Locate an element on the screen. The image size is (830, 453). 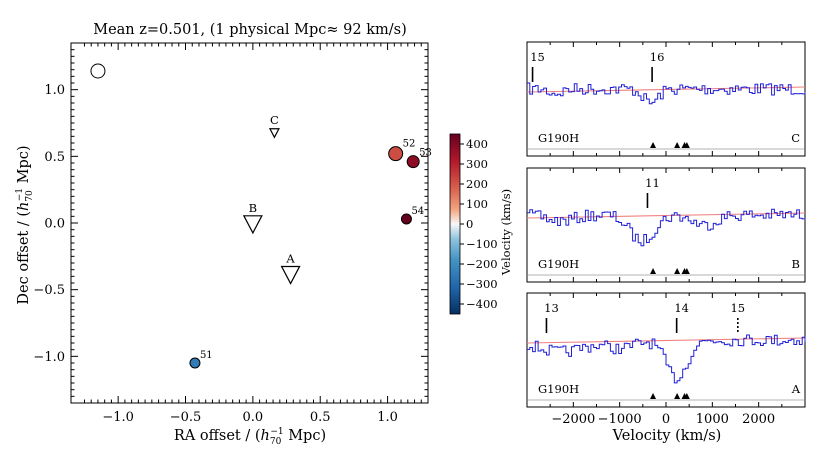
colorbar-tick-label: 100 is located at coordinates (477, 204).